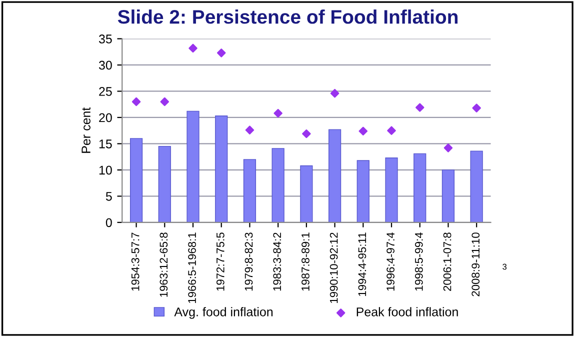 The height and width of the screenshot is (337, 576). I want to click on legend-label: Peak food inflation, so click(407, 311).